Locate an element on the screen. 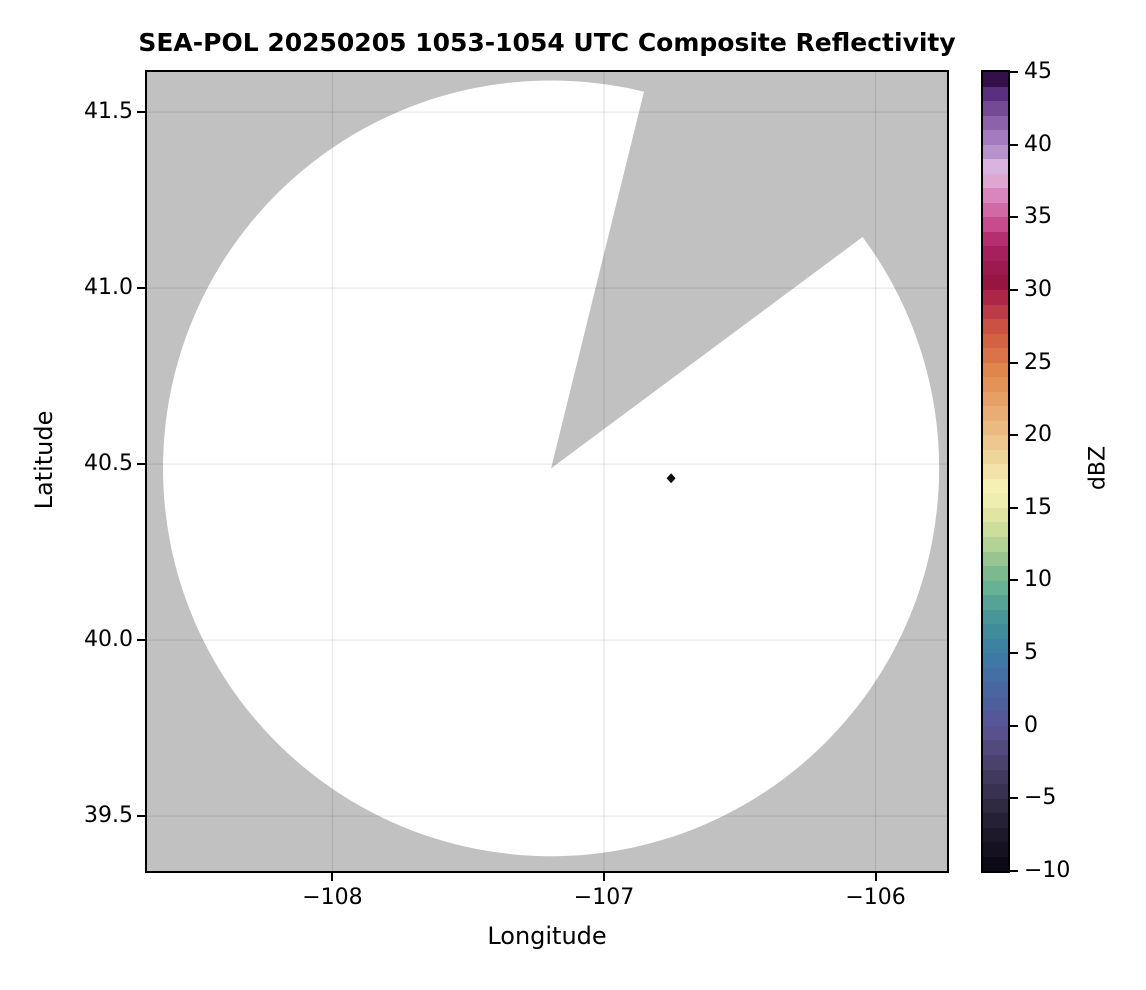 The height and width of the screenshot is (990, 1146). x-tick-label: −106 is located at coordinates (875, 897).